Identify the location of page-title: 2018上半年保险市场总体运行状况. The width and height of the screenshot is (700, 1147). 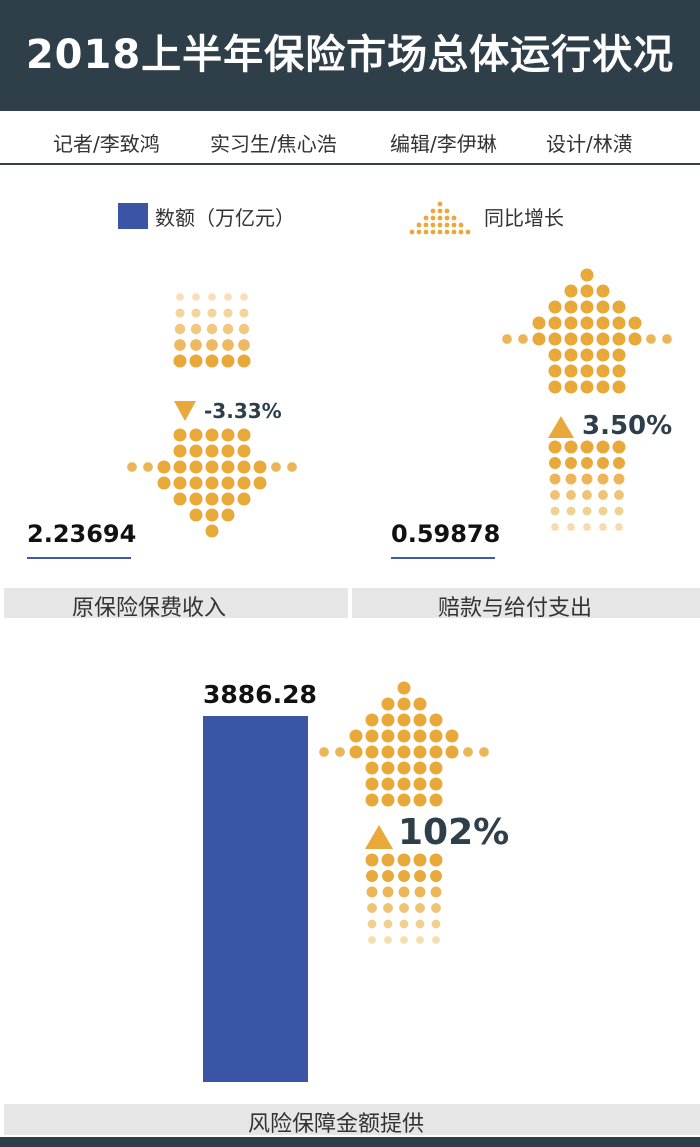
(350, 55).